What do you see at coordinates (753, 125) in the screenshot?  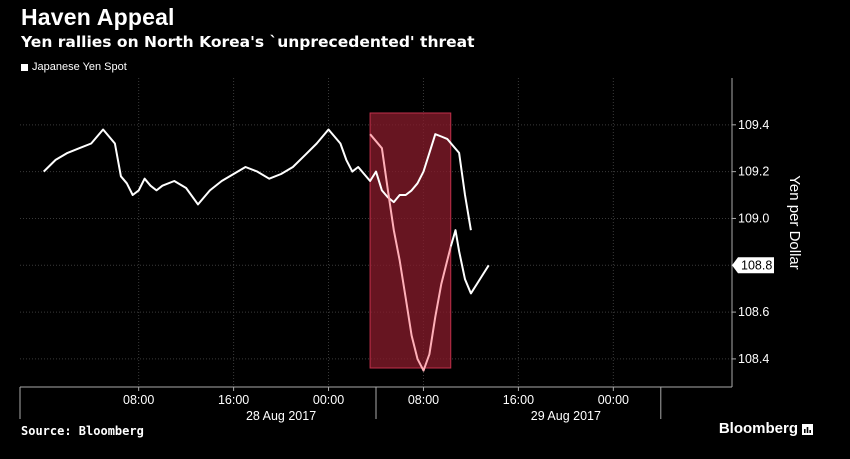 I see `y-tick-label: 109.4` at bounding box center [753, 125].